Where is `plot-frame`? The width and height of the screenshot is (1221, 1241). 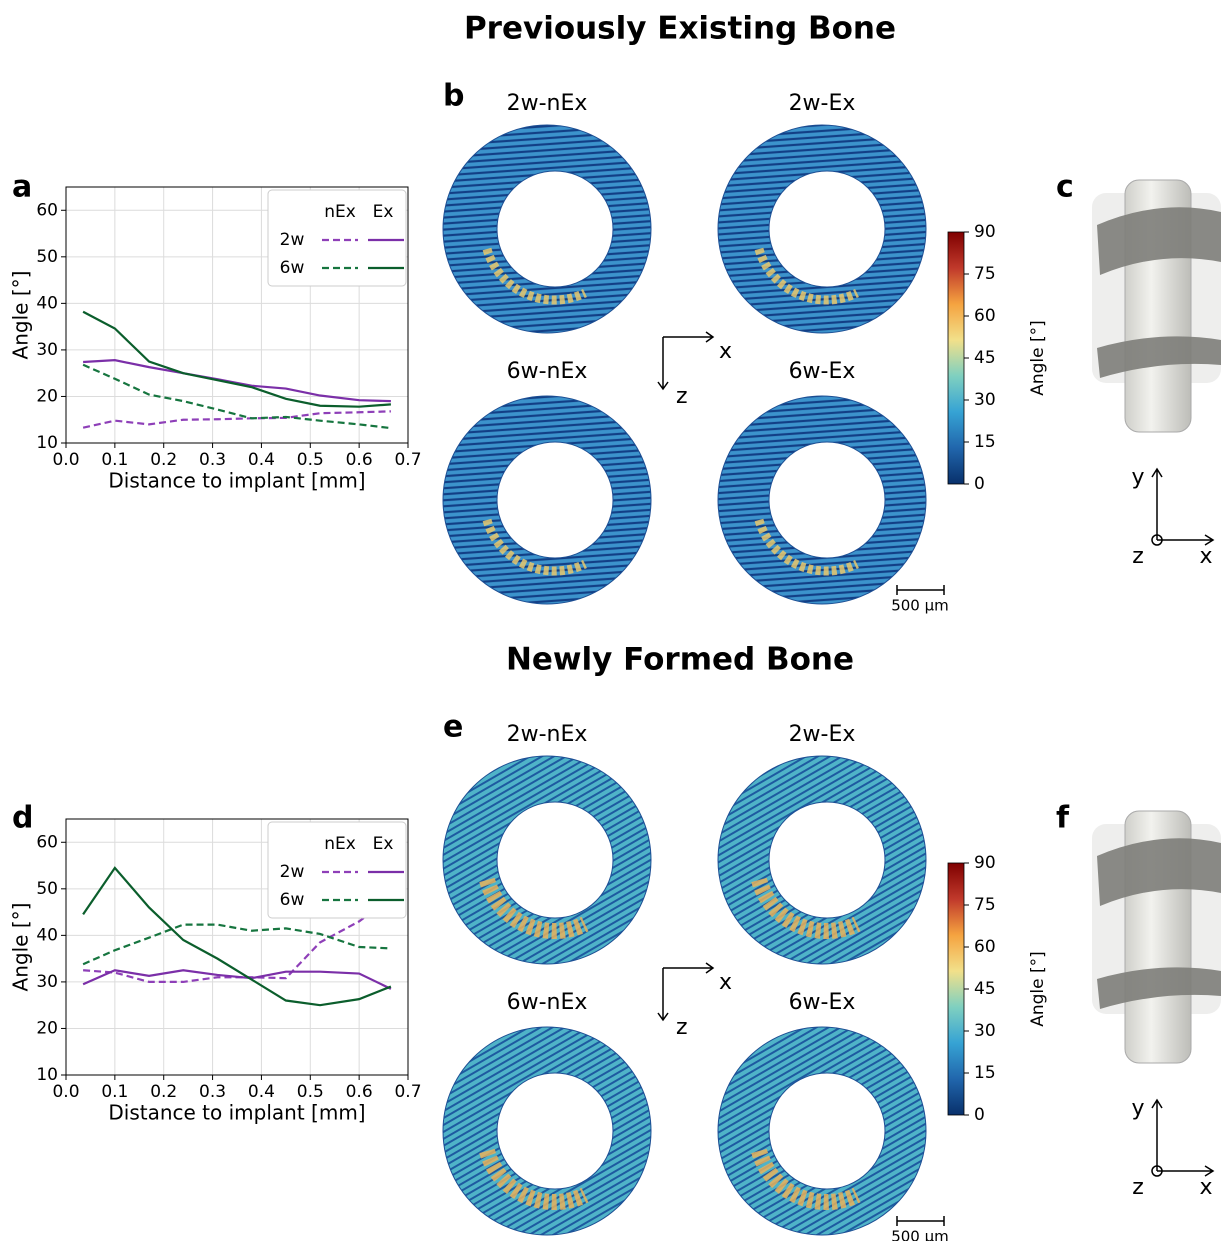 plot-frame is located at coordinates (237, 947).